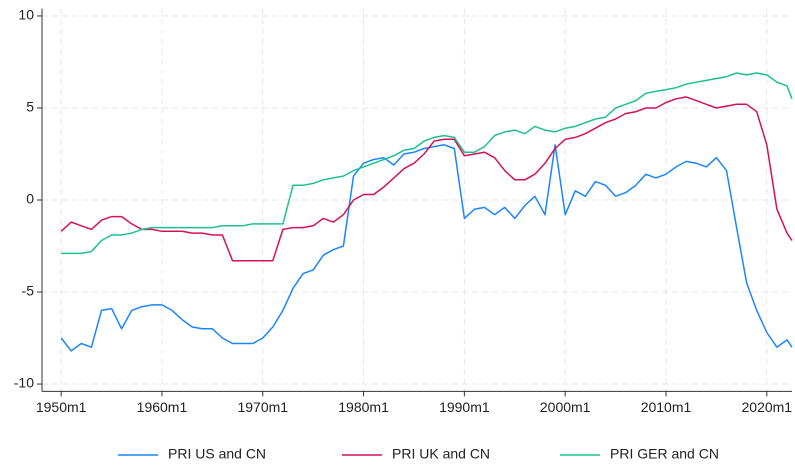 Image resolution: width=795 pixels, height=467 pixels. What do you see at coordinates (464, 407) in the screenshot?
I see `x-tick-label: 1990m1` at bounding box center [464, 407].